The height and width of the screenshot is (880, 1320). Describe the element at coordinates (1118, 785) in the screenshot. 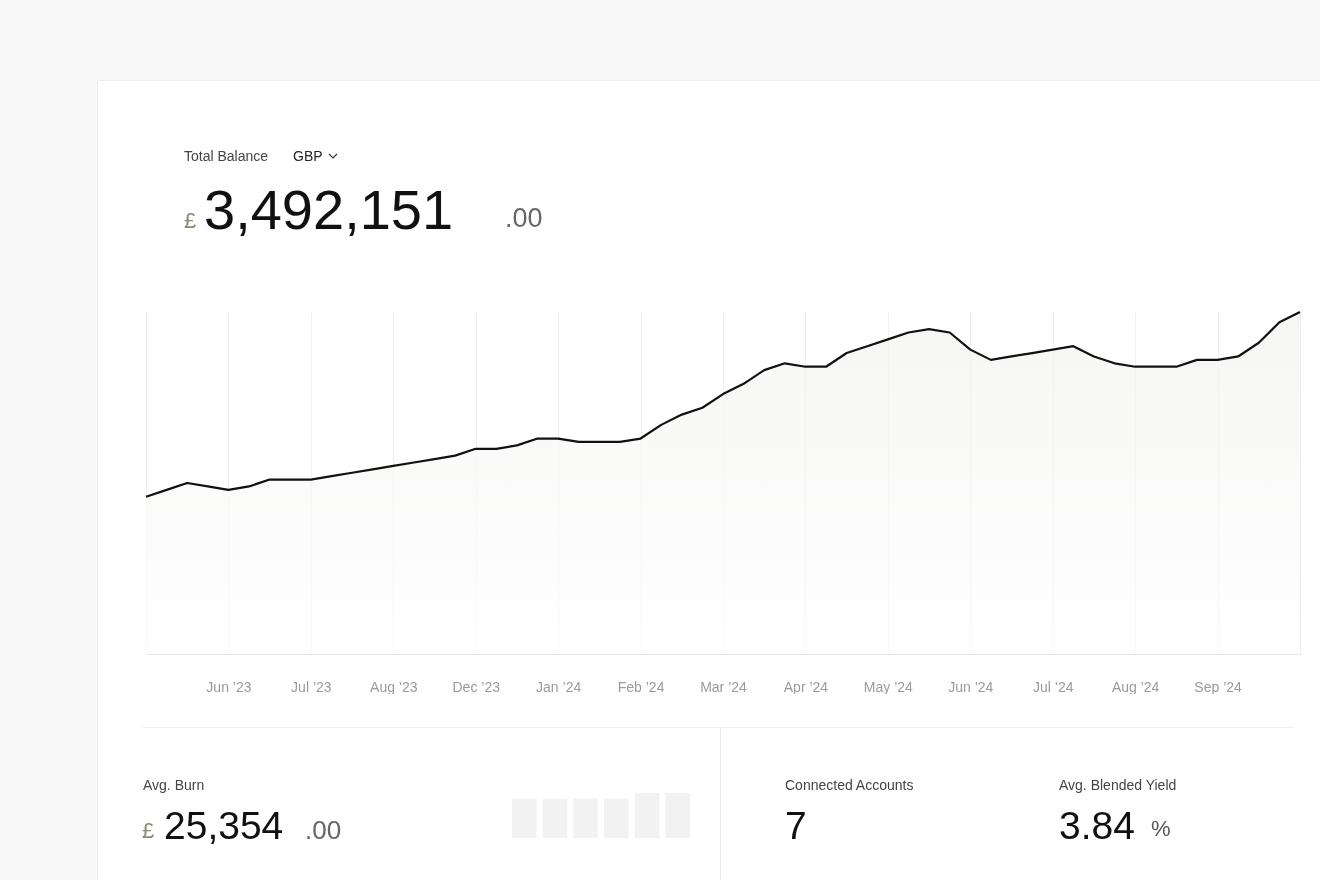

I see `text: Avg. Blended Yield` at that location.